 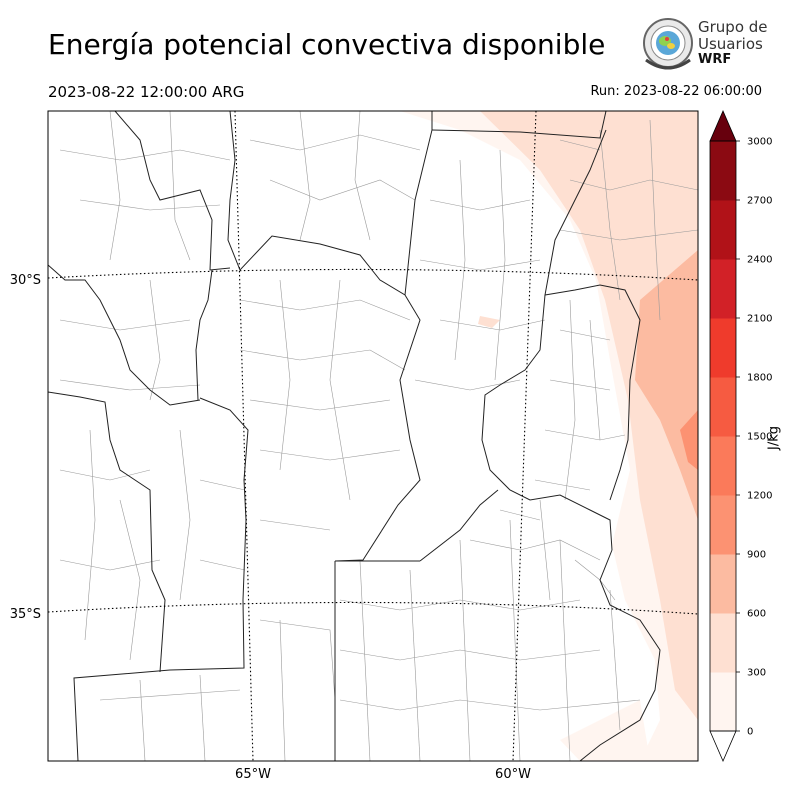 I want to click on colorbar-tick-label: 900, so click(x=756, y=555).